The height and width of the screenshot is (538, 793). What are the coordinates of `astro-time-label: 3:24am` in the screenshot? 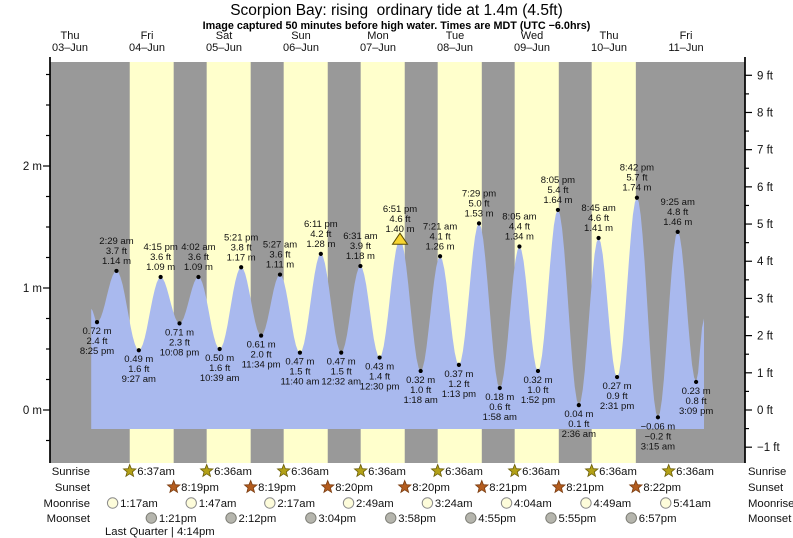 It's located at (454, 504).